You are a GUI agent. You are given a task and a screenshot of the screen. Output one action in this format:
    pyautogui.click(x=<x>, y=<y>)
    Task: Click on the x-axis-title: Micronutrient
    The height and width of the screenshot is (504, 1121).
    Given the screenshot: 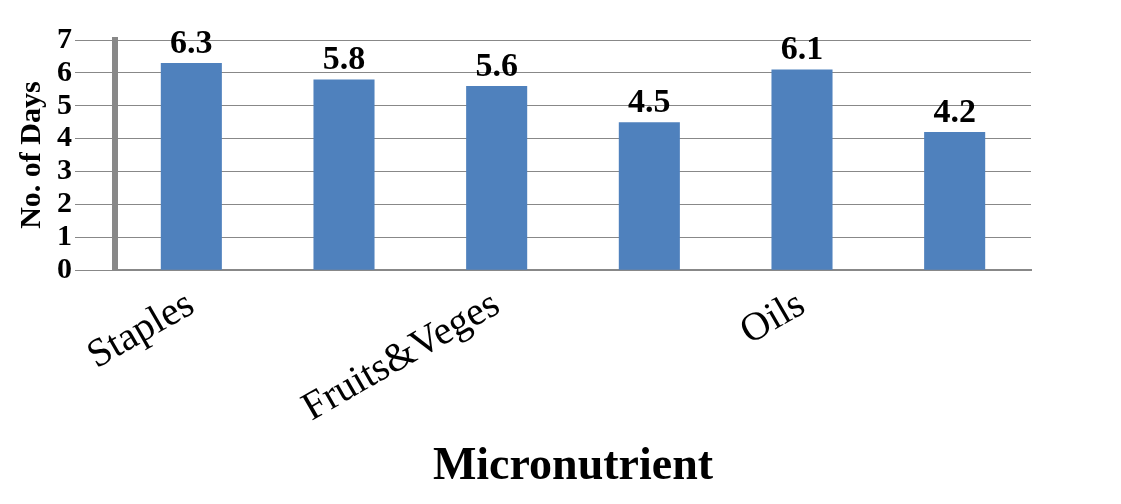 What is the action you would take?
    pyautogui.click(x=573, y=464)
    